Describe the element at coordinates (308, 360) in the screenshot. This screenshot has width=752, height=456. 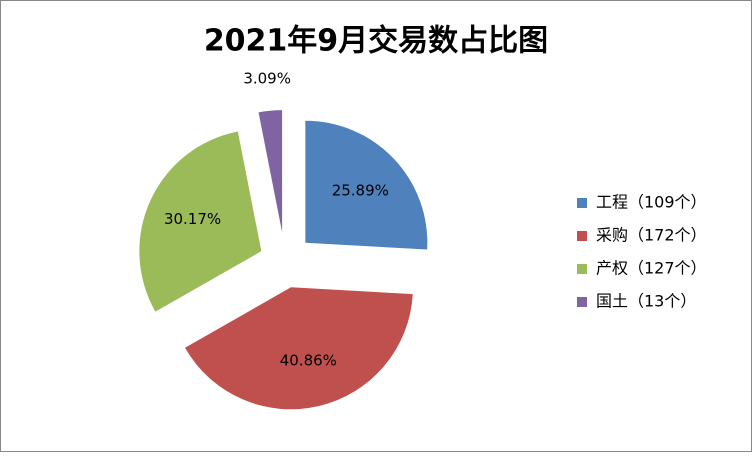
I see `data-label: 40.86%` at that location.